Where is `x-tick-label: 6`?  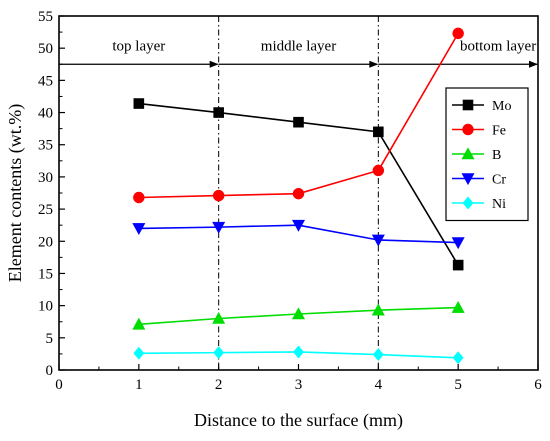 x-tick-label: 6 is located at coordinates (538, 385).